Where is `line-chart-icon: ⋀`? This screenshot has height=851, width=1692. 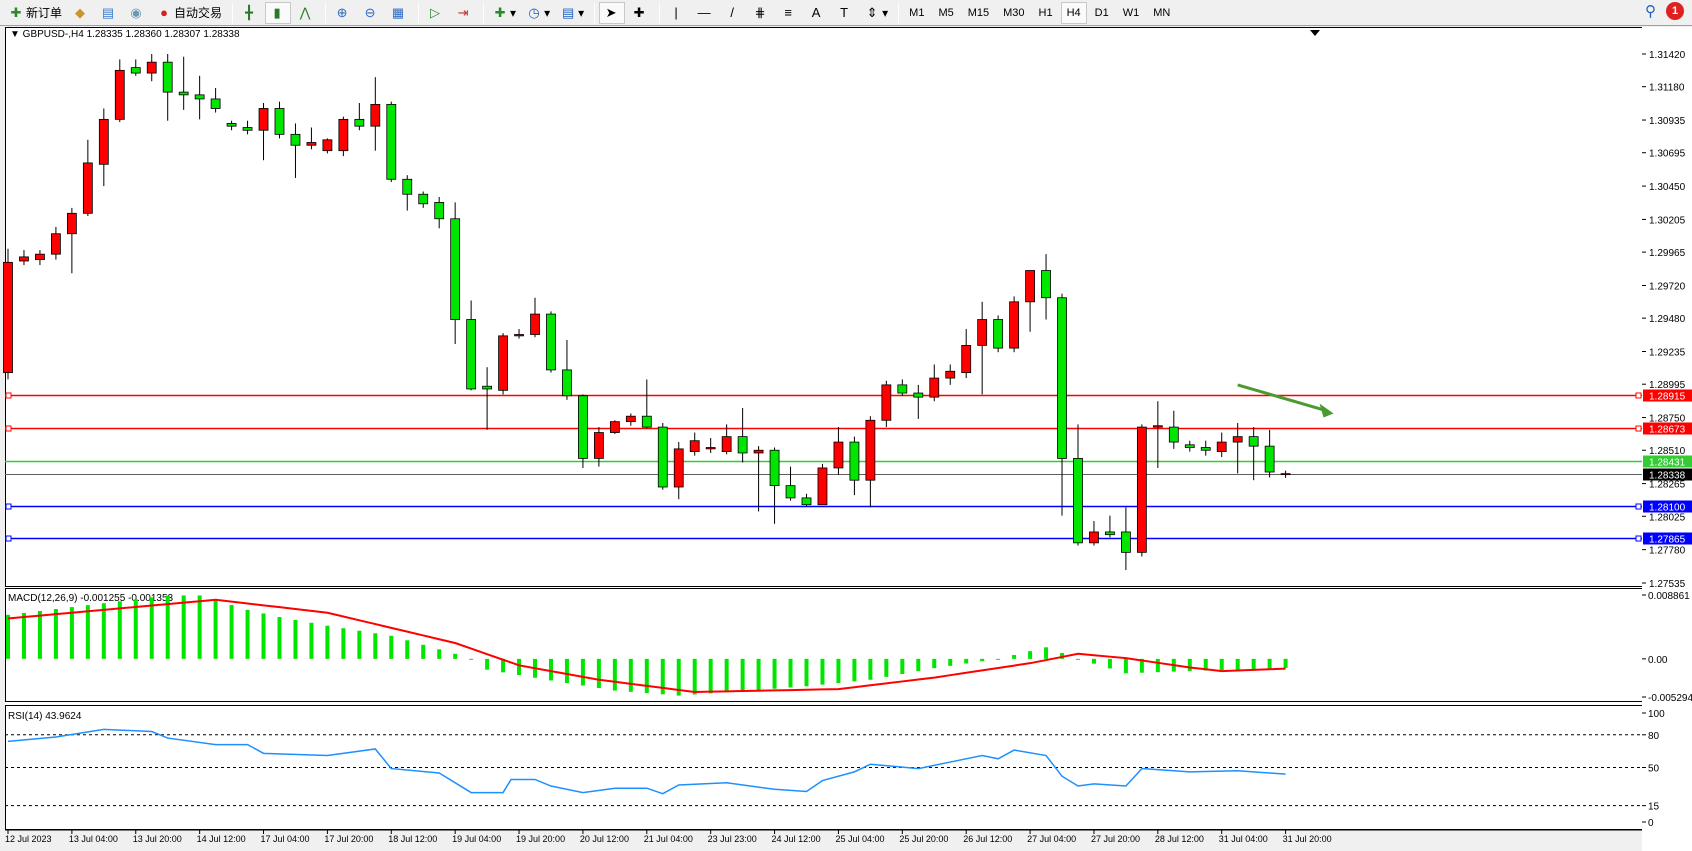 line-chart-icon: ⋀ is located at coordinates (305, 12).